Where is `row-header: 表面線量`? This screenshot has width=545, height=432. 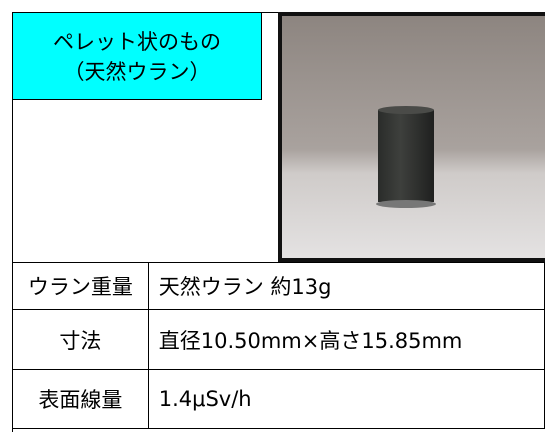
row-header: 表面線量 is located at coordinates (80, 399).